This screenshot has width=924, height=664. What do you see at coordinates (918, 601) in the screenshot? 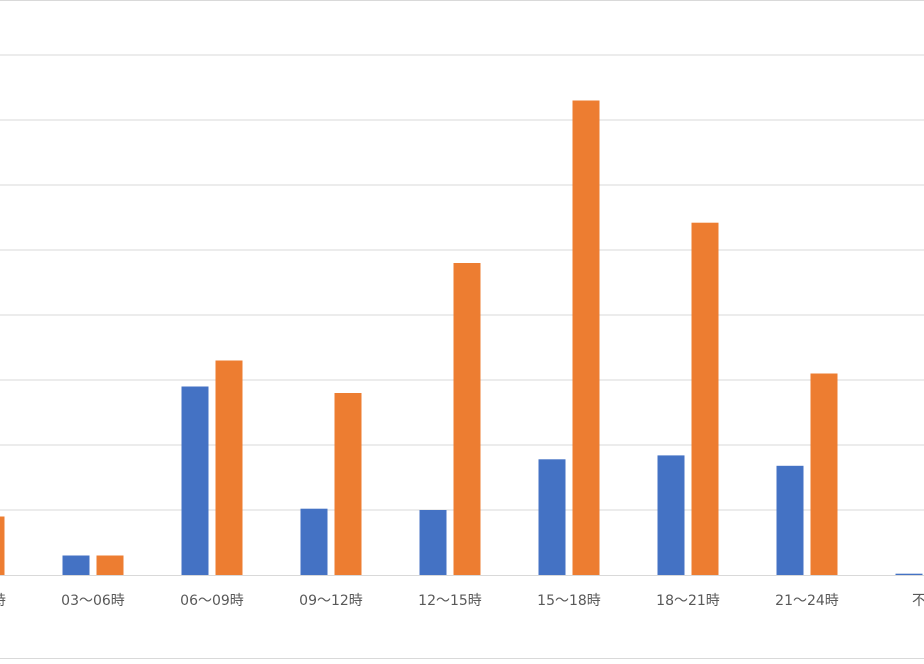
I see `x-tick-label: 不明` at bounding box center [918, 601].